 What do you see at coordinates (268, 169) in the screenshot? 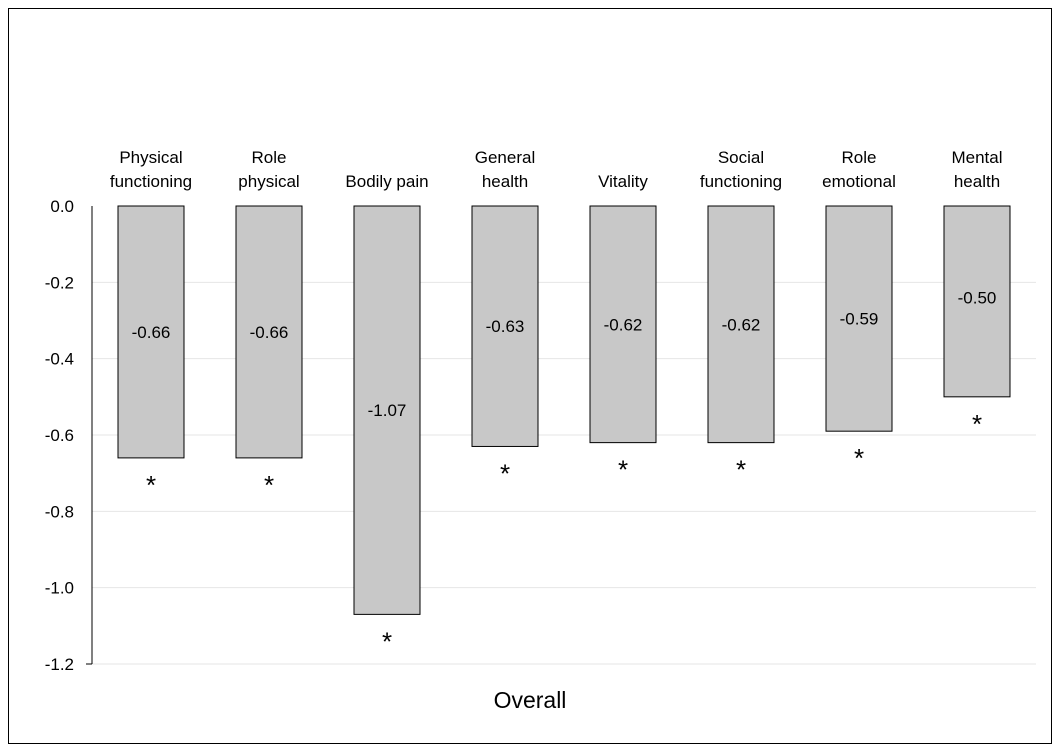
I see `category-label: Role physical` at bounding box center [268, 169].